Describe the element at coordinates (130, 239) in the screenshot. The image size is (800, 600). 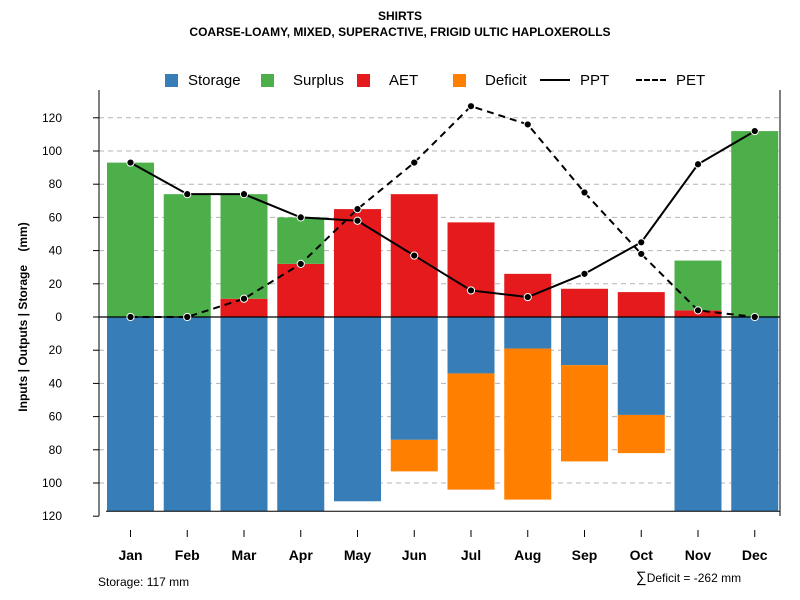
I see `surplus-bar-jan` at that location.